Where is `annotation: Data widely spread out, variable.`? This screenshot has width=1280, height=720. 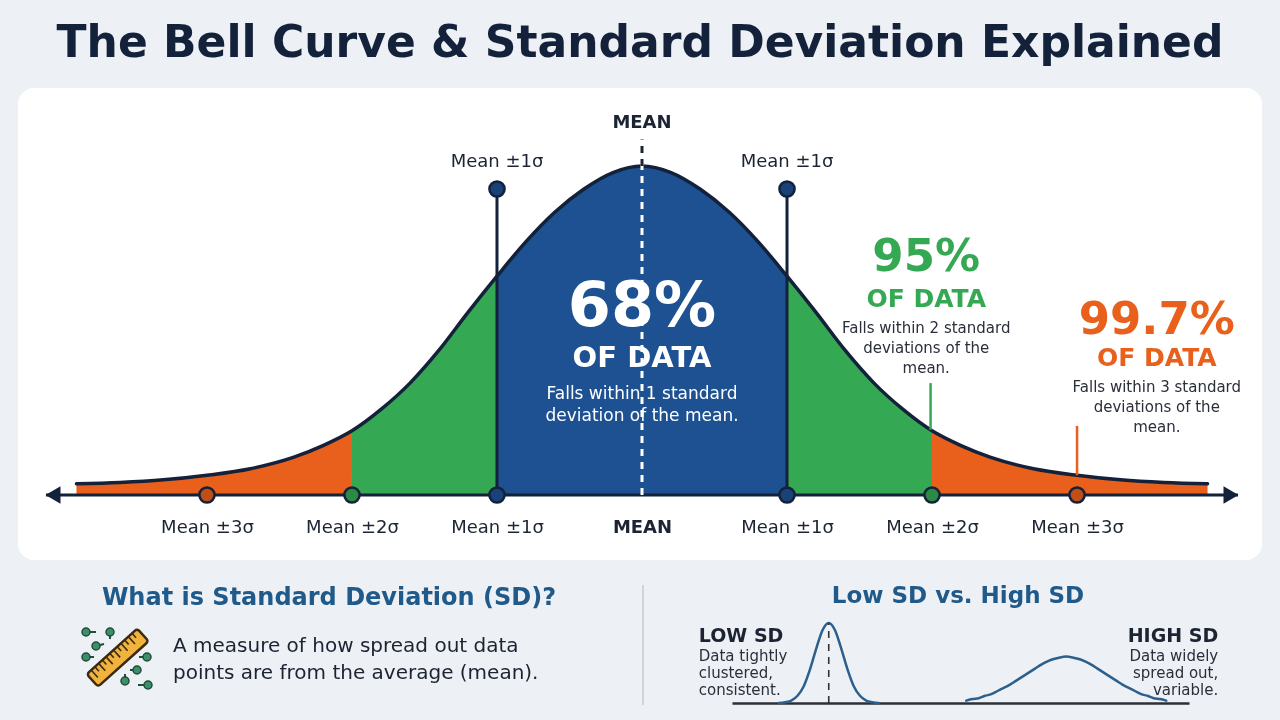 annotation: Data widely spread out, variable. is located at coordinates (1174, 672).